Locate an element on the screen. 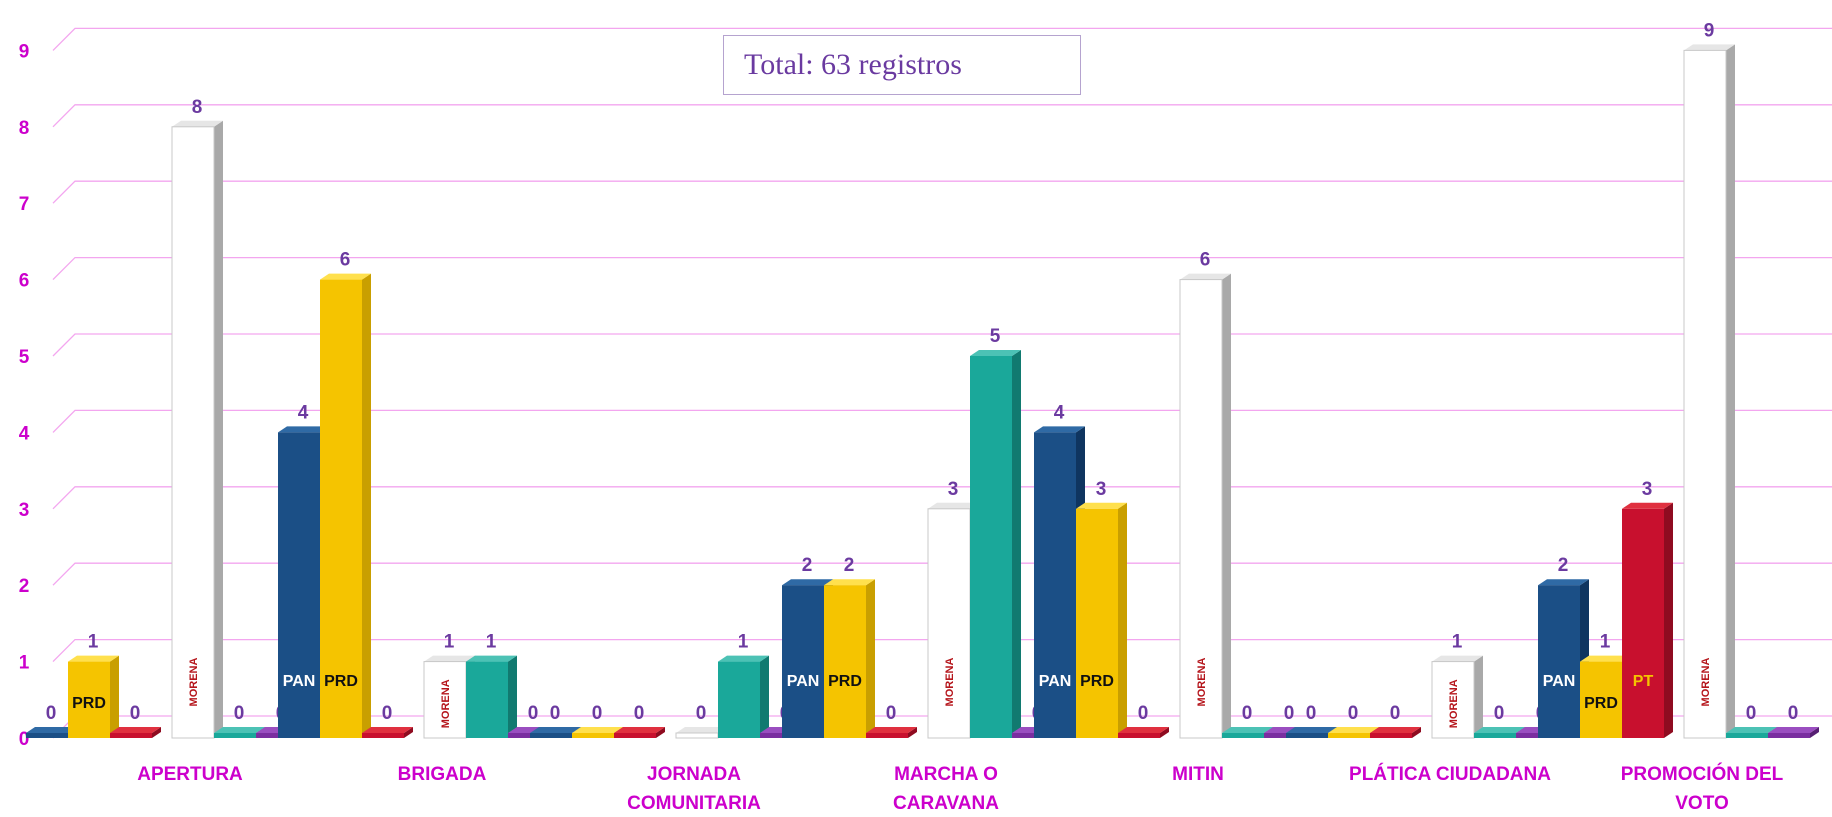  category-label: PLÁTICA CIUDADANA is located at coordinates (1450, 774).